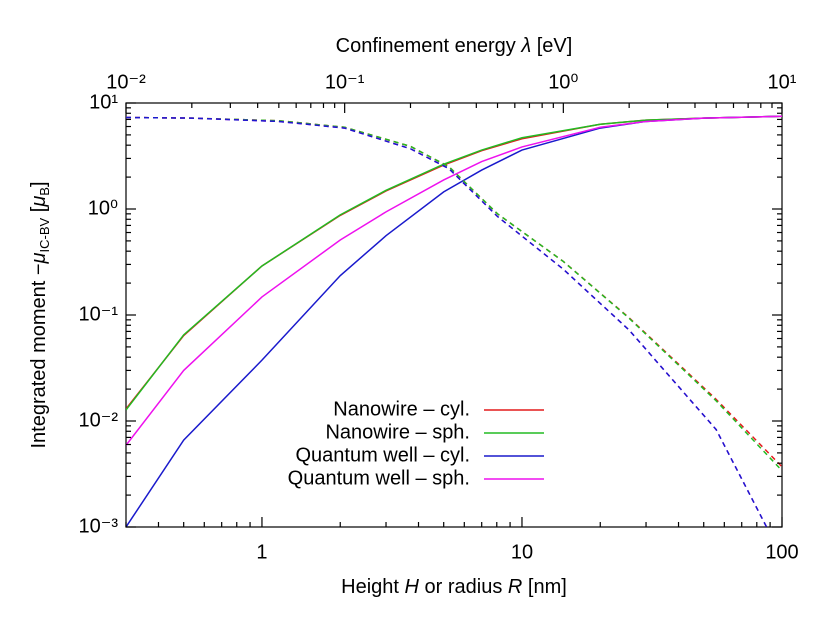 The height and width of the screenshot is (638, 829). I want to click on x-tick-label: 1, so click(261, 552).